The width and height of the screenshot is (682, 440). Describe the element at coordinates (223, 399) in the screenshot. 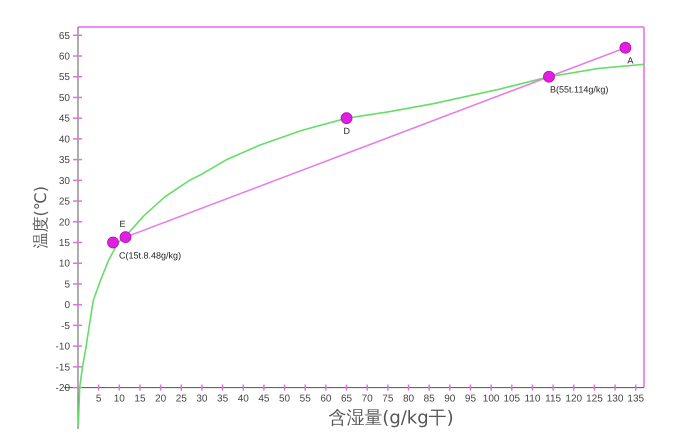

I see `x-tick-label: 35` at that location.